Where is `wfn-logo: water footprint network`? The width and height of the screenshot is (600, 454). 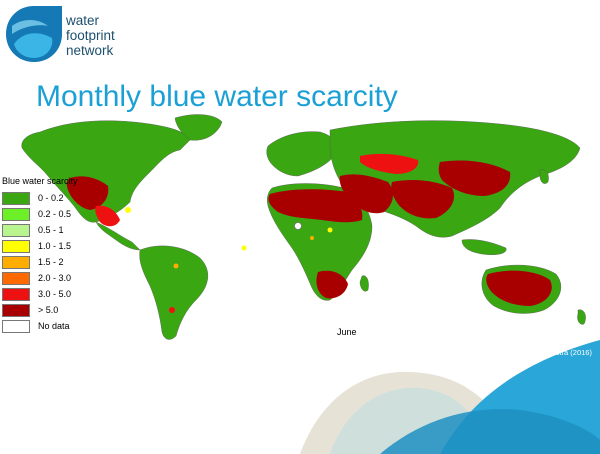
wfn-logo: water footprint network is located at coordinates (74, 36).